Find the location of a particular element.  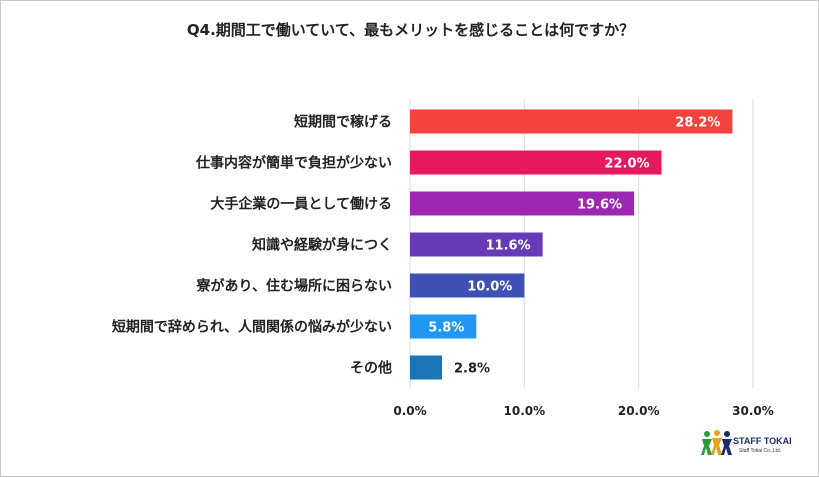

category-label: 知識や経験が身につく is located at coordinates (322, 245).